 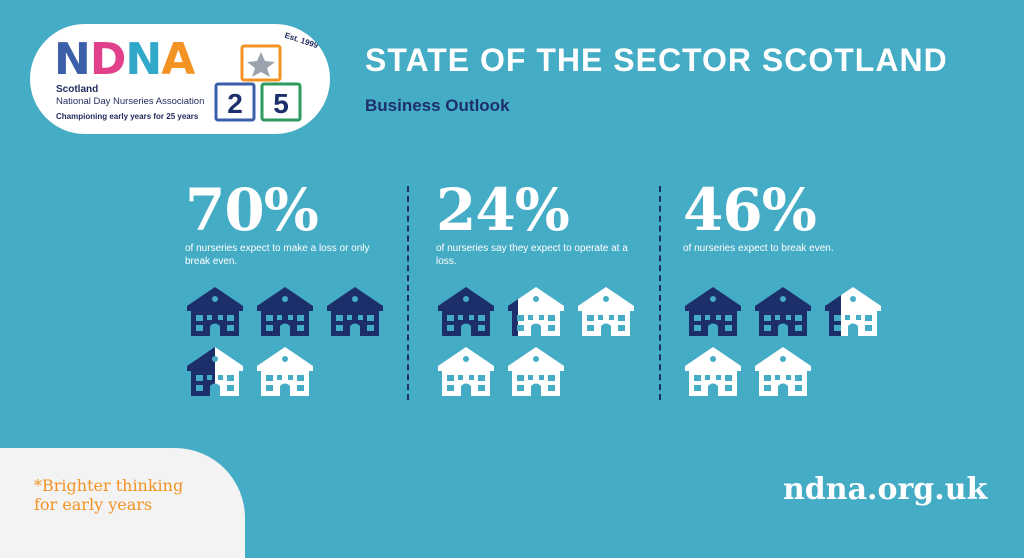 I want to click on page-title: STATE OF THE SECTOR SCOTLAND, so click(x=656, y=60).